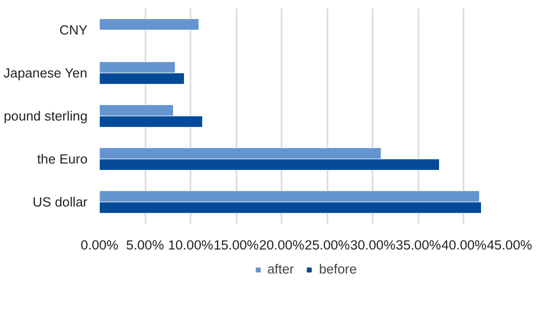  What do you see at coordinates (509, 245) in the screenshot?
I see `x-tick-label: 45.00%` at bounding box center [509, 245].